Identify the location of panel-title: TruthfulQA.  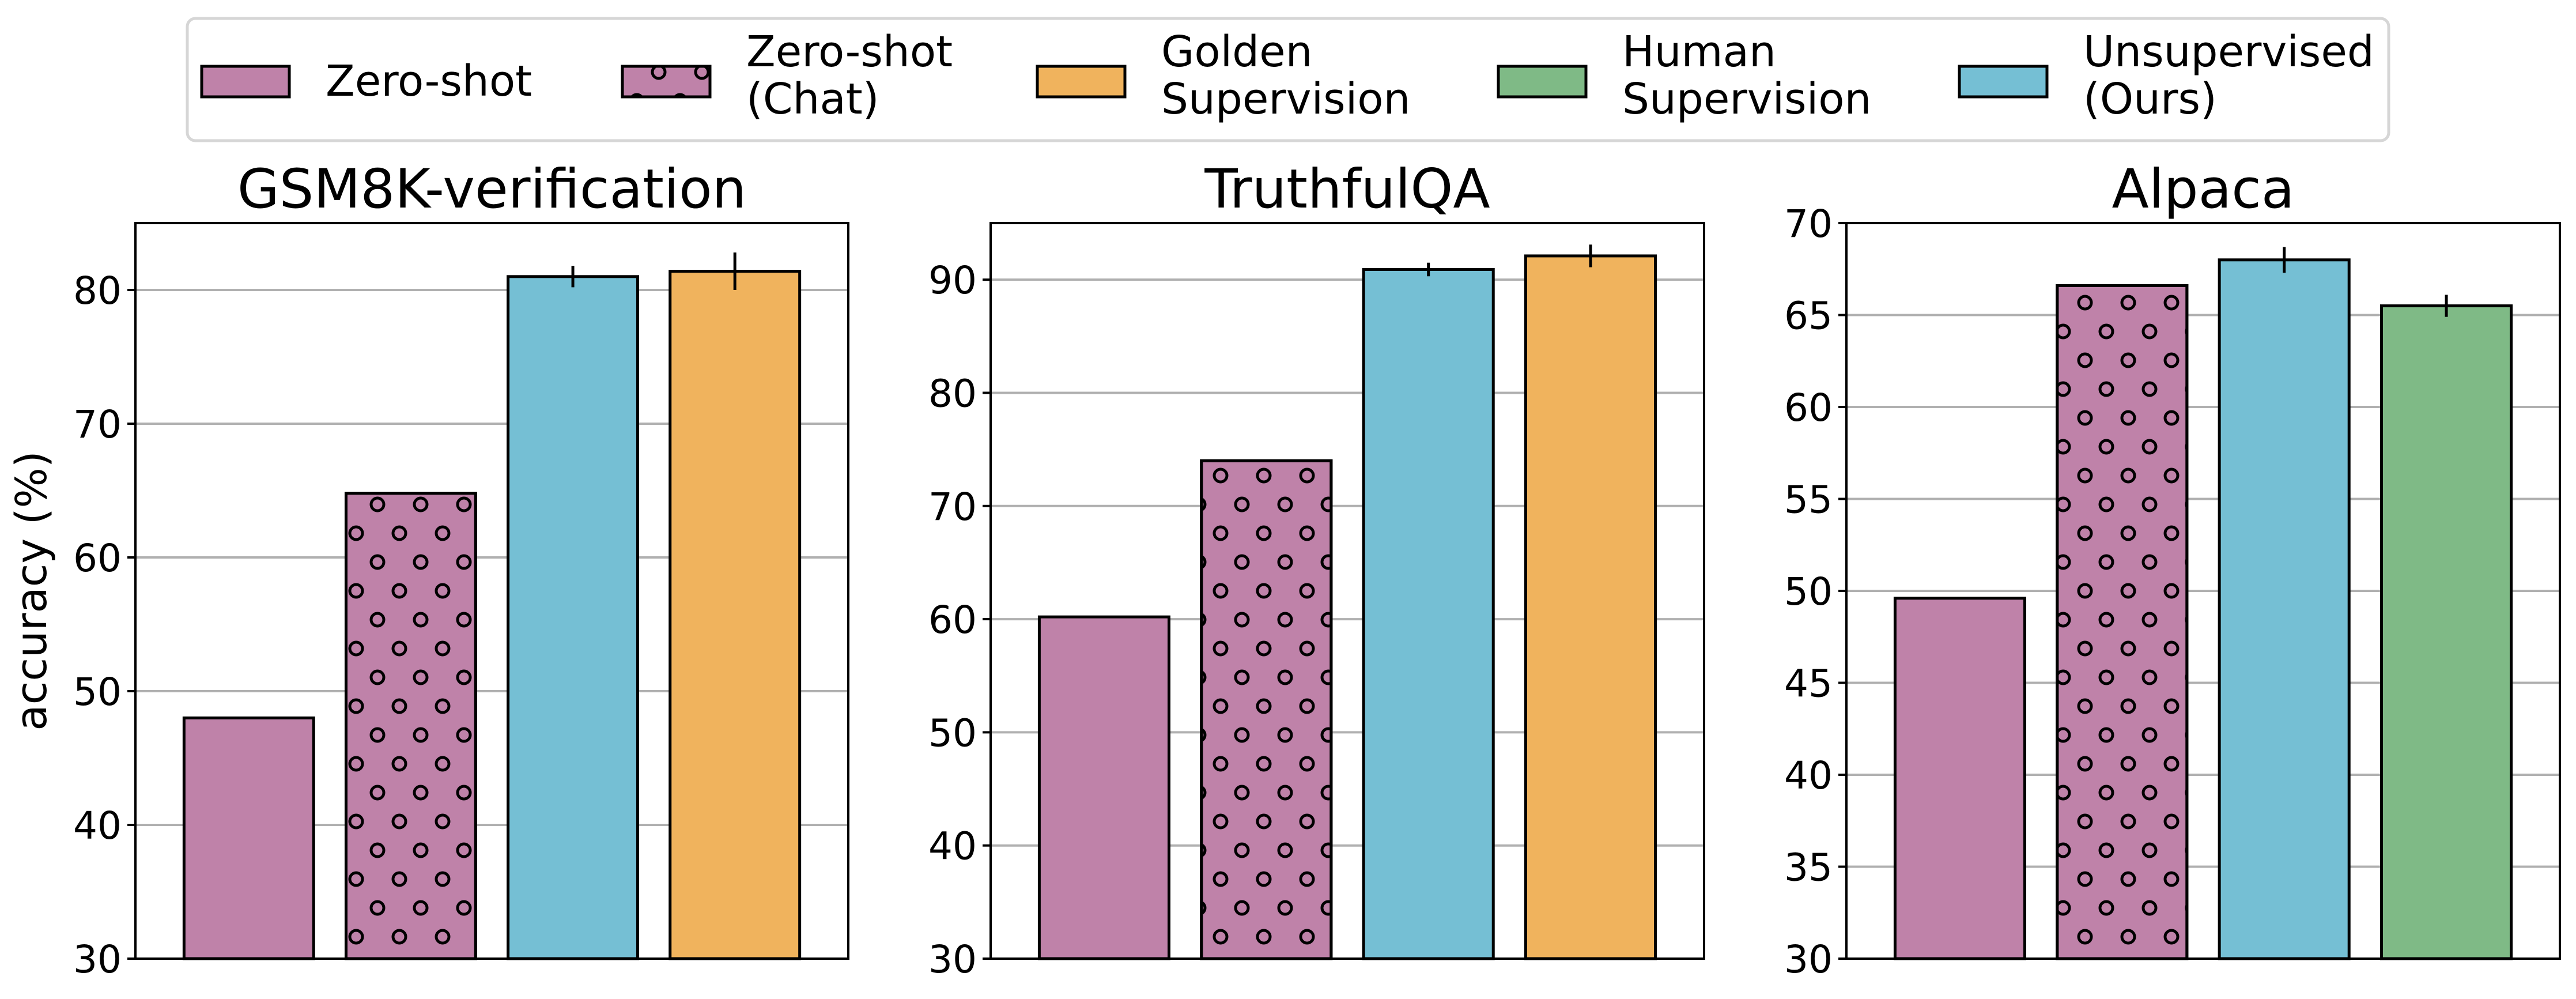
(1347, 190).